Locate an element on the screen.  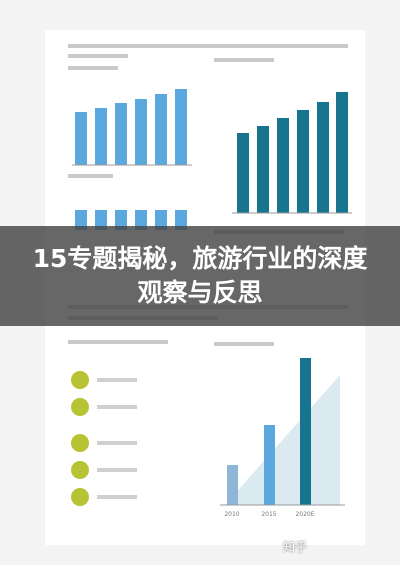
bar-chart-top-left is located at coordinates (131, 127).